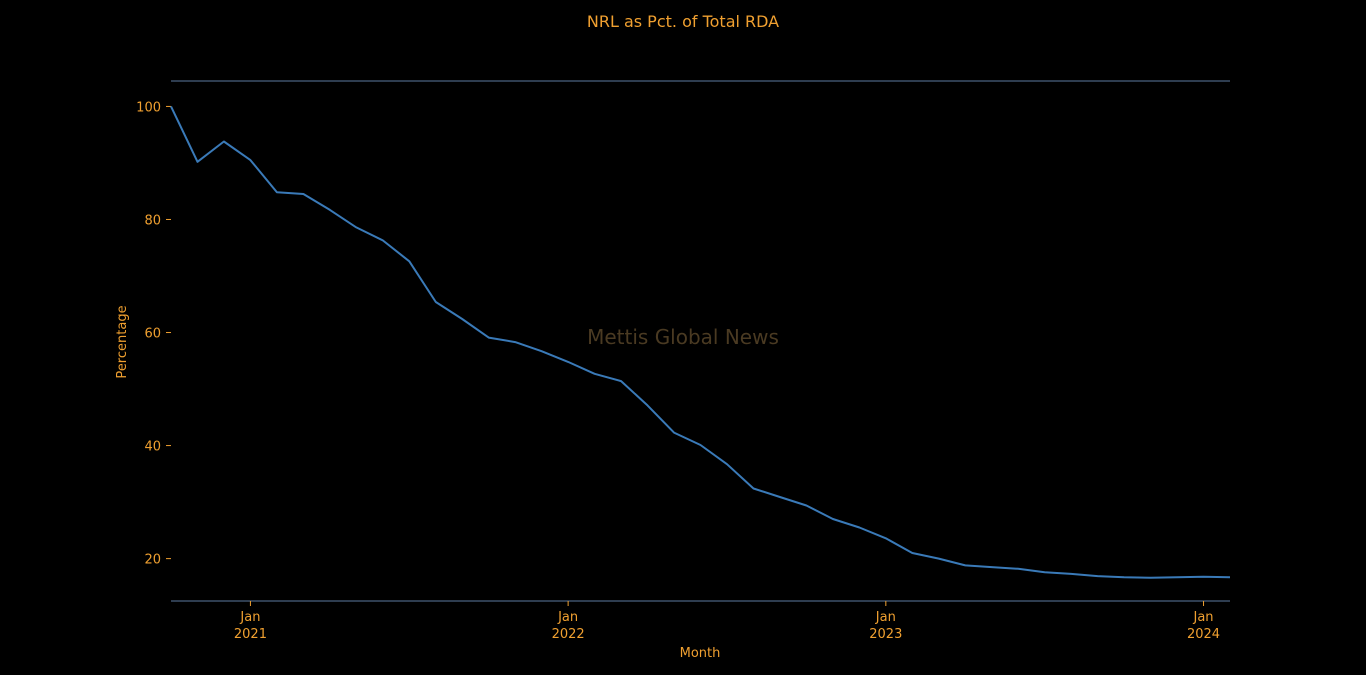 Image resolution: width=1366 pixels, height=675 pixels. I want to click on x-axis-label: Month, so click(700, 653).